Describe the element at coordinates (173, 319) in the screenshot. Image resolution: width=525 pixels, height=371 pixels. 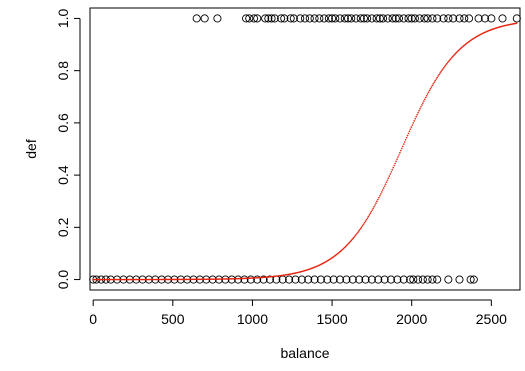
I see `x-tick-label: 500` at that location.